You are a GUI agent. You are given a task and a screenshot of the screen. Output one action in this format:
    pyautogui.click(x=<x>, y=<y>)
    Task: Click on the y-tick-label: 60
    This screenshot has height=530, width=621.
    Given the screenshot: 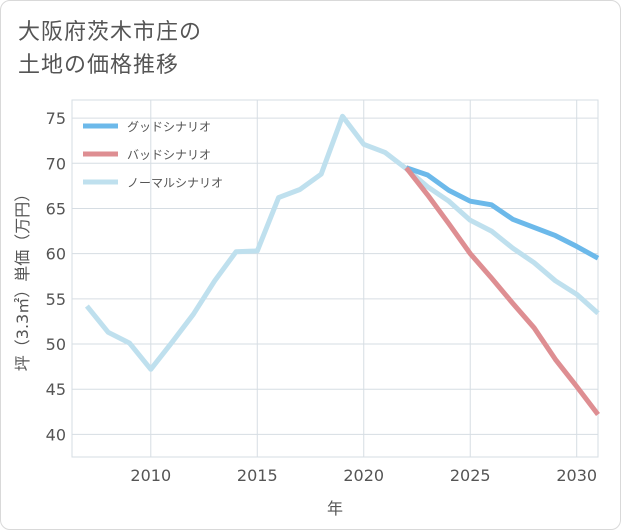 What is the action you would take?
    pyautogui.click(x=56, y=254)
    